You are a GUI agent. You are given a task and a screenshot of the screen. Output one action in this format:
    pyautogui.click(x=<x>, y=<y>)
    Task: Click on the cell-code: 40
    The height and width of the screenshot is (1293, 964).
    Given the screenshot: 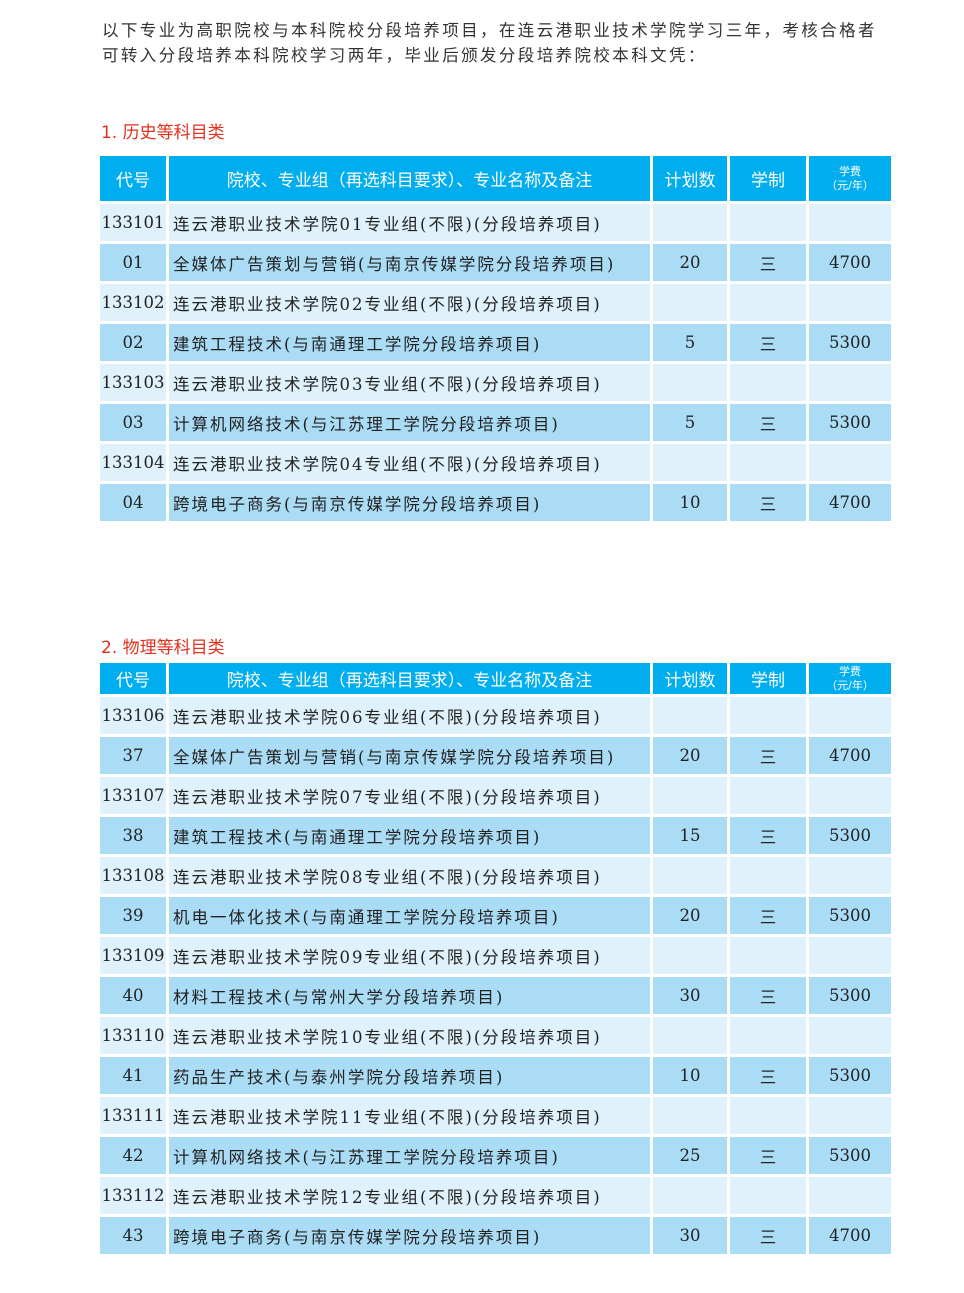 What is the action you would take?
    pyautogui.click(x=133, y=995)
    